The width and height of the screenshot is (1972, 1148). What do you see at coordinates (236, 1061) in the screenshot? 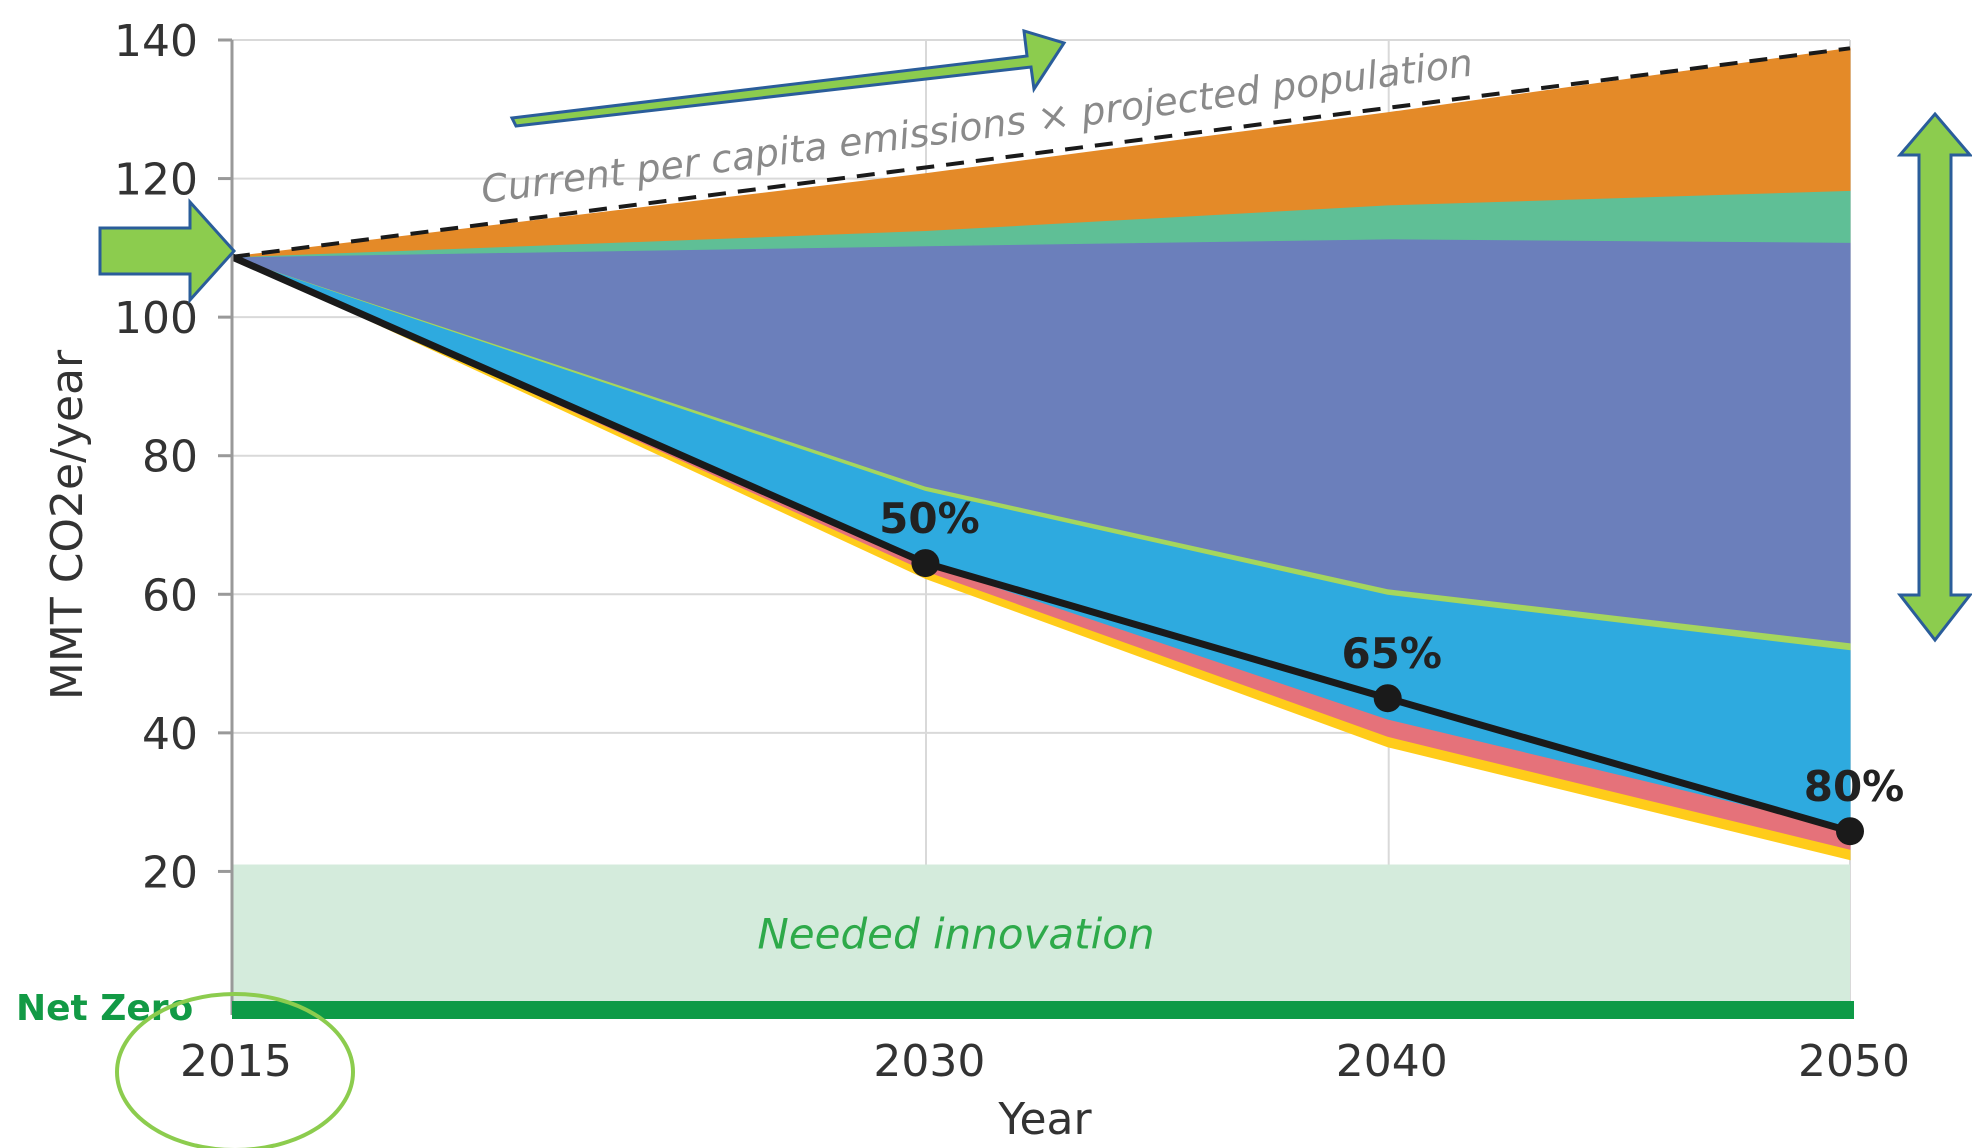
I see `x-tick-label-2015: 2015` at bounding box center [236, 1061].